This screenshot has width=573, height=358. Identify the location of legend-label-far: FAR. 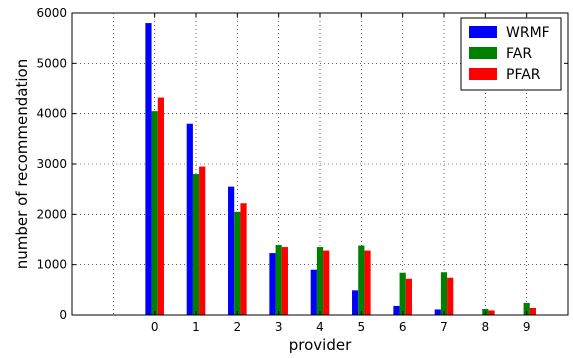
(519, 54).